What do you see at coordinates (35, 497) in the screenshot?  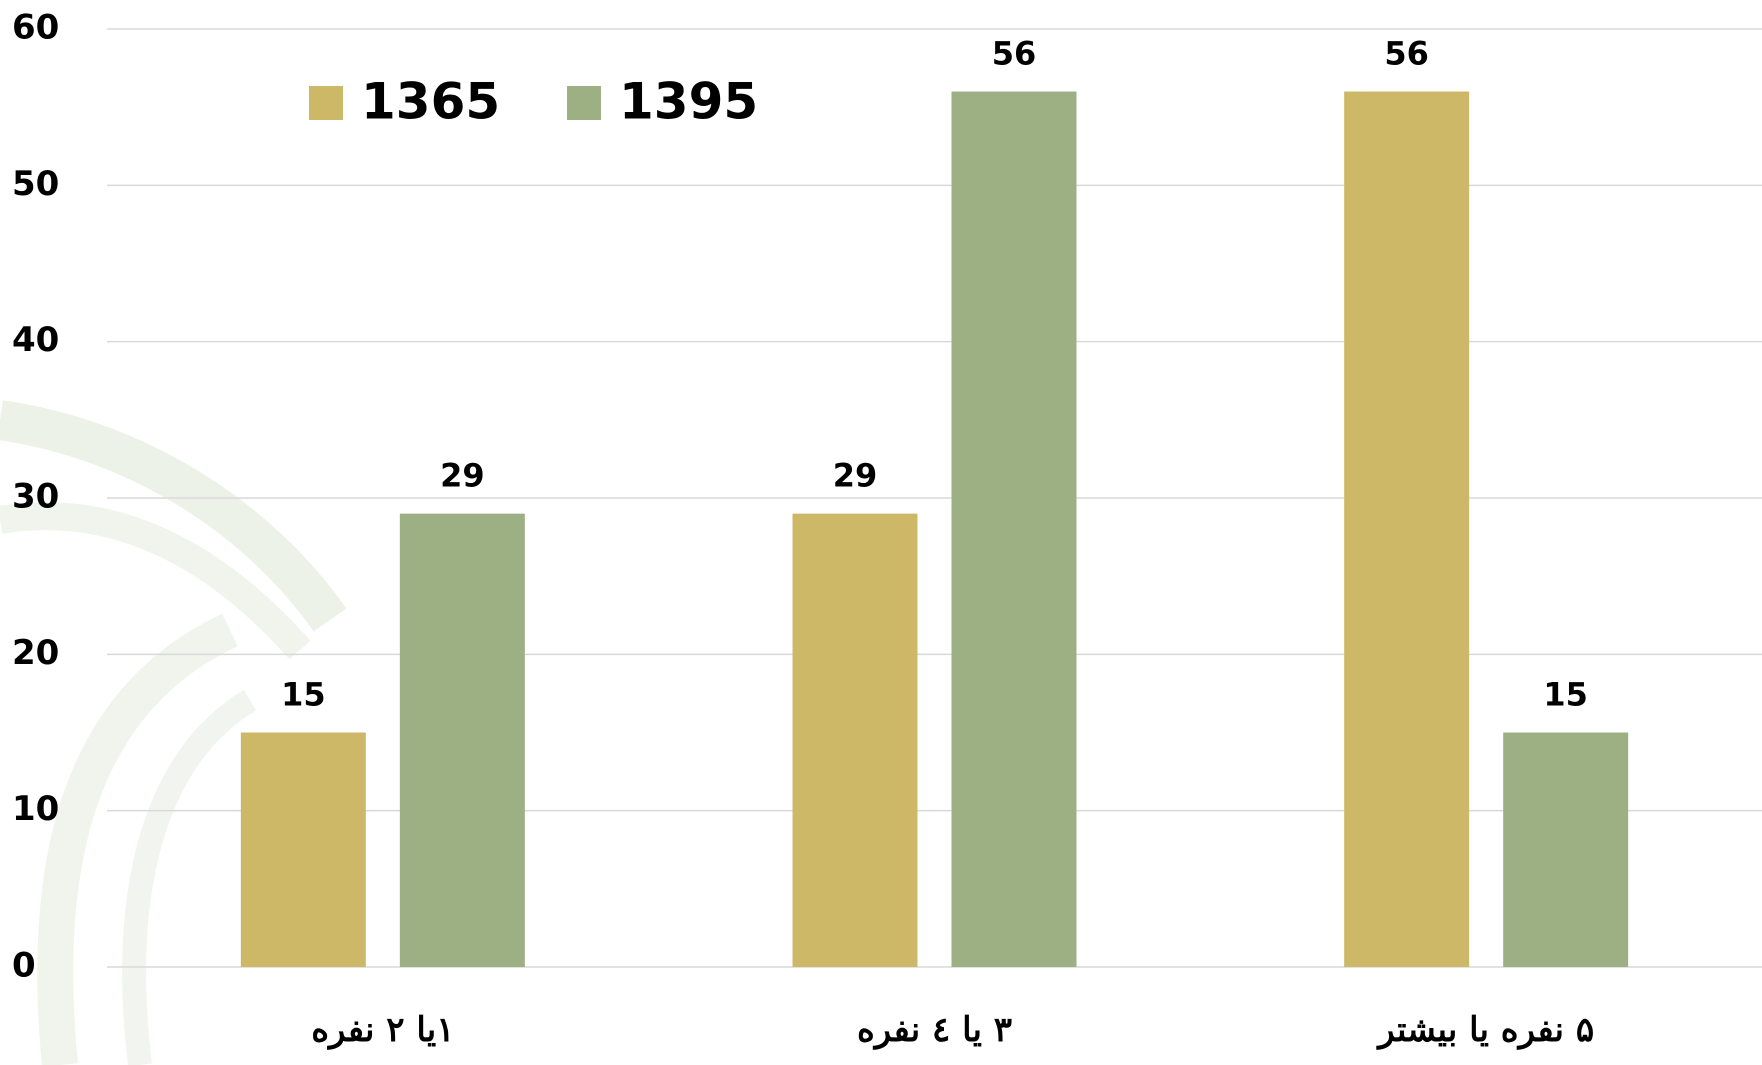 I see `y-tick-label: 30` at bounding box center [35, 497].